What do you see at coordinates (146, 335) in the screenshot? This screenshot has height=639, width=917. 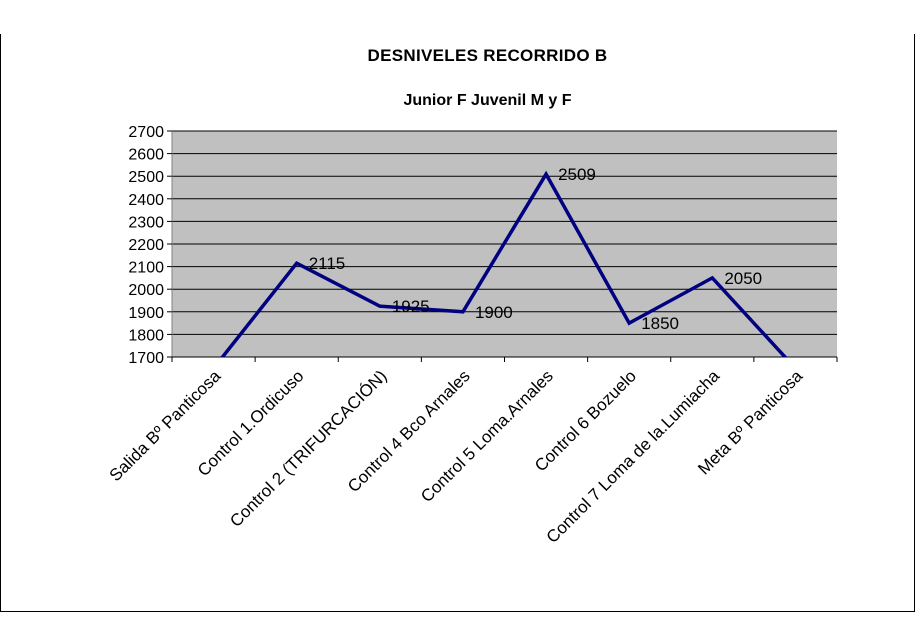 I see `y-tick-label: 1800` at bounding box center [146, 335].